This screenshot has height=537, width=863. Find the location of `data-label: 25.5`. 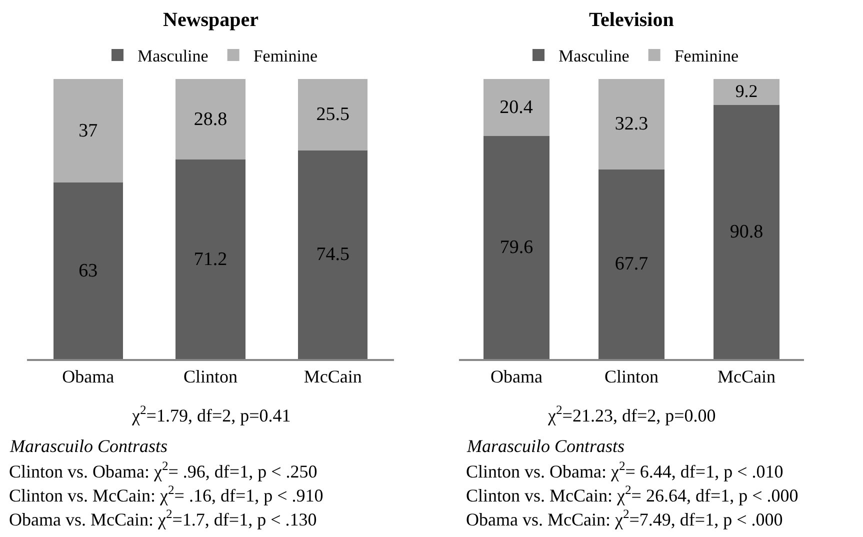

data-label: 25.5 is located at coordinates (333, 115).